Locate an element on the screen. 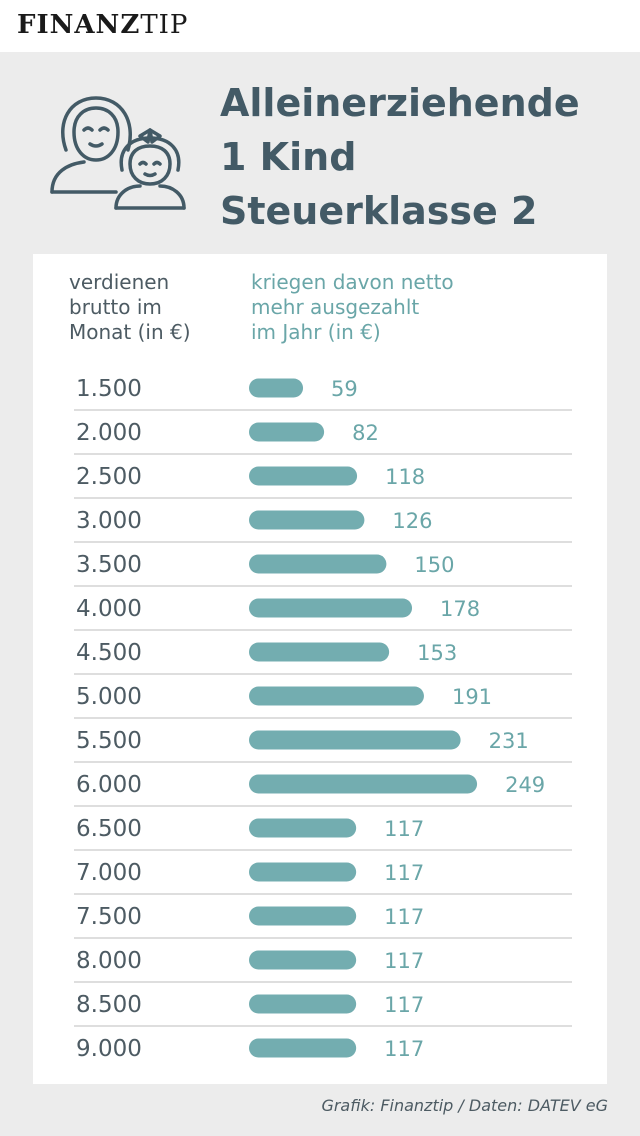  bar-row: 5.000 191 is located at coordinates (323, 701).